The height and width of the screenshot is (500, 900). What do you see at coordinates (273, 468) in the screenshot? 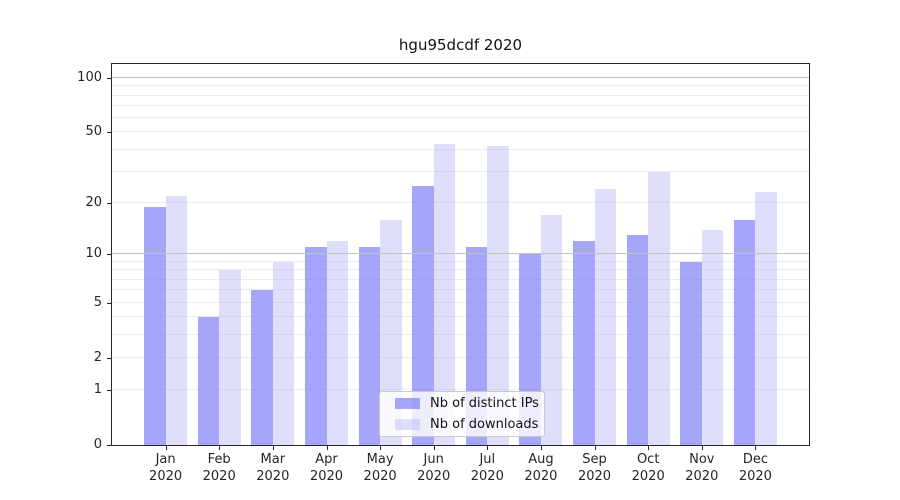
I see `x-axis-label: Mar 2020` at bounding box center [273, 468].